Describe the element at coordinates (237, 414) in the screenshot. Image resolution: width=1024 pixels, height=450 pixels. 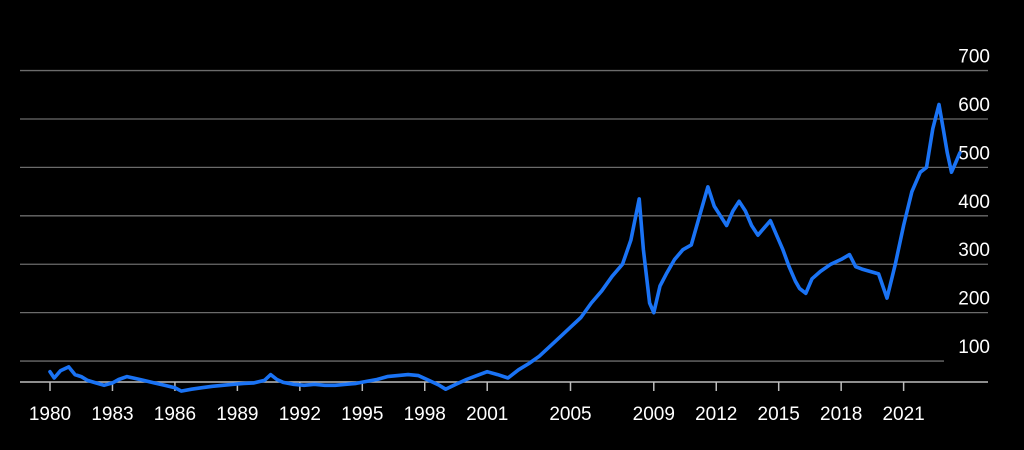
I see `x-tick-label: 1989` at that location.